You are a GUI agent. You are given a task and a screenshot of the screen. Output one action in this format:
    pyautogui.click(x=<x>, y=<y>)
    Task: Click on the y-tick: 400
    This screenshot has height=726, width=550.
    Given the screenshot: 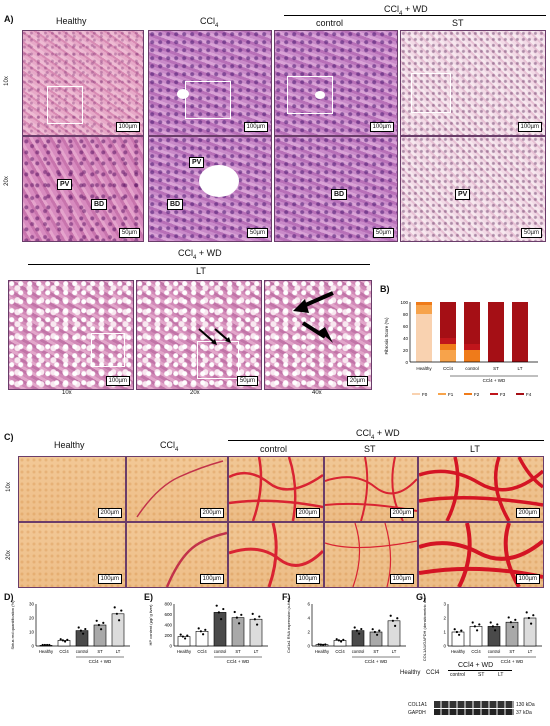 What is the action you would take?
    pyautogui.click(x=168, y=625)
    